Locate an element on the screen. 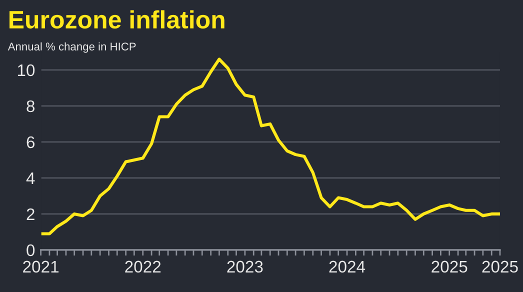  chart-title: Eurozone inflation is located at coordinates (117, 19).